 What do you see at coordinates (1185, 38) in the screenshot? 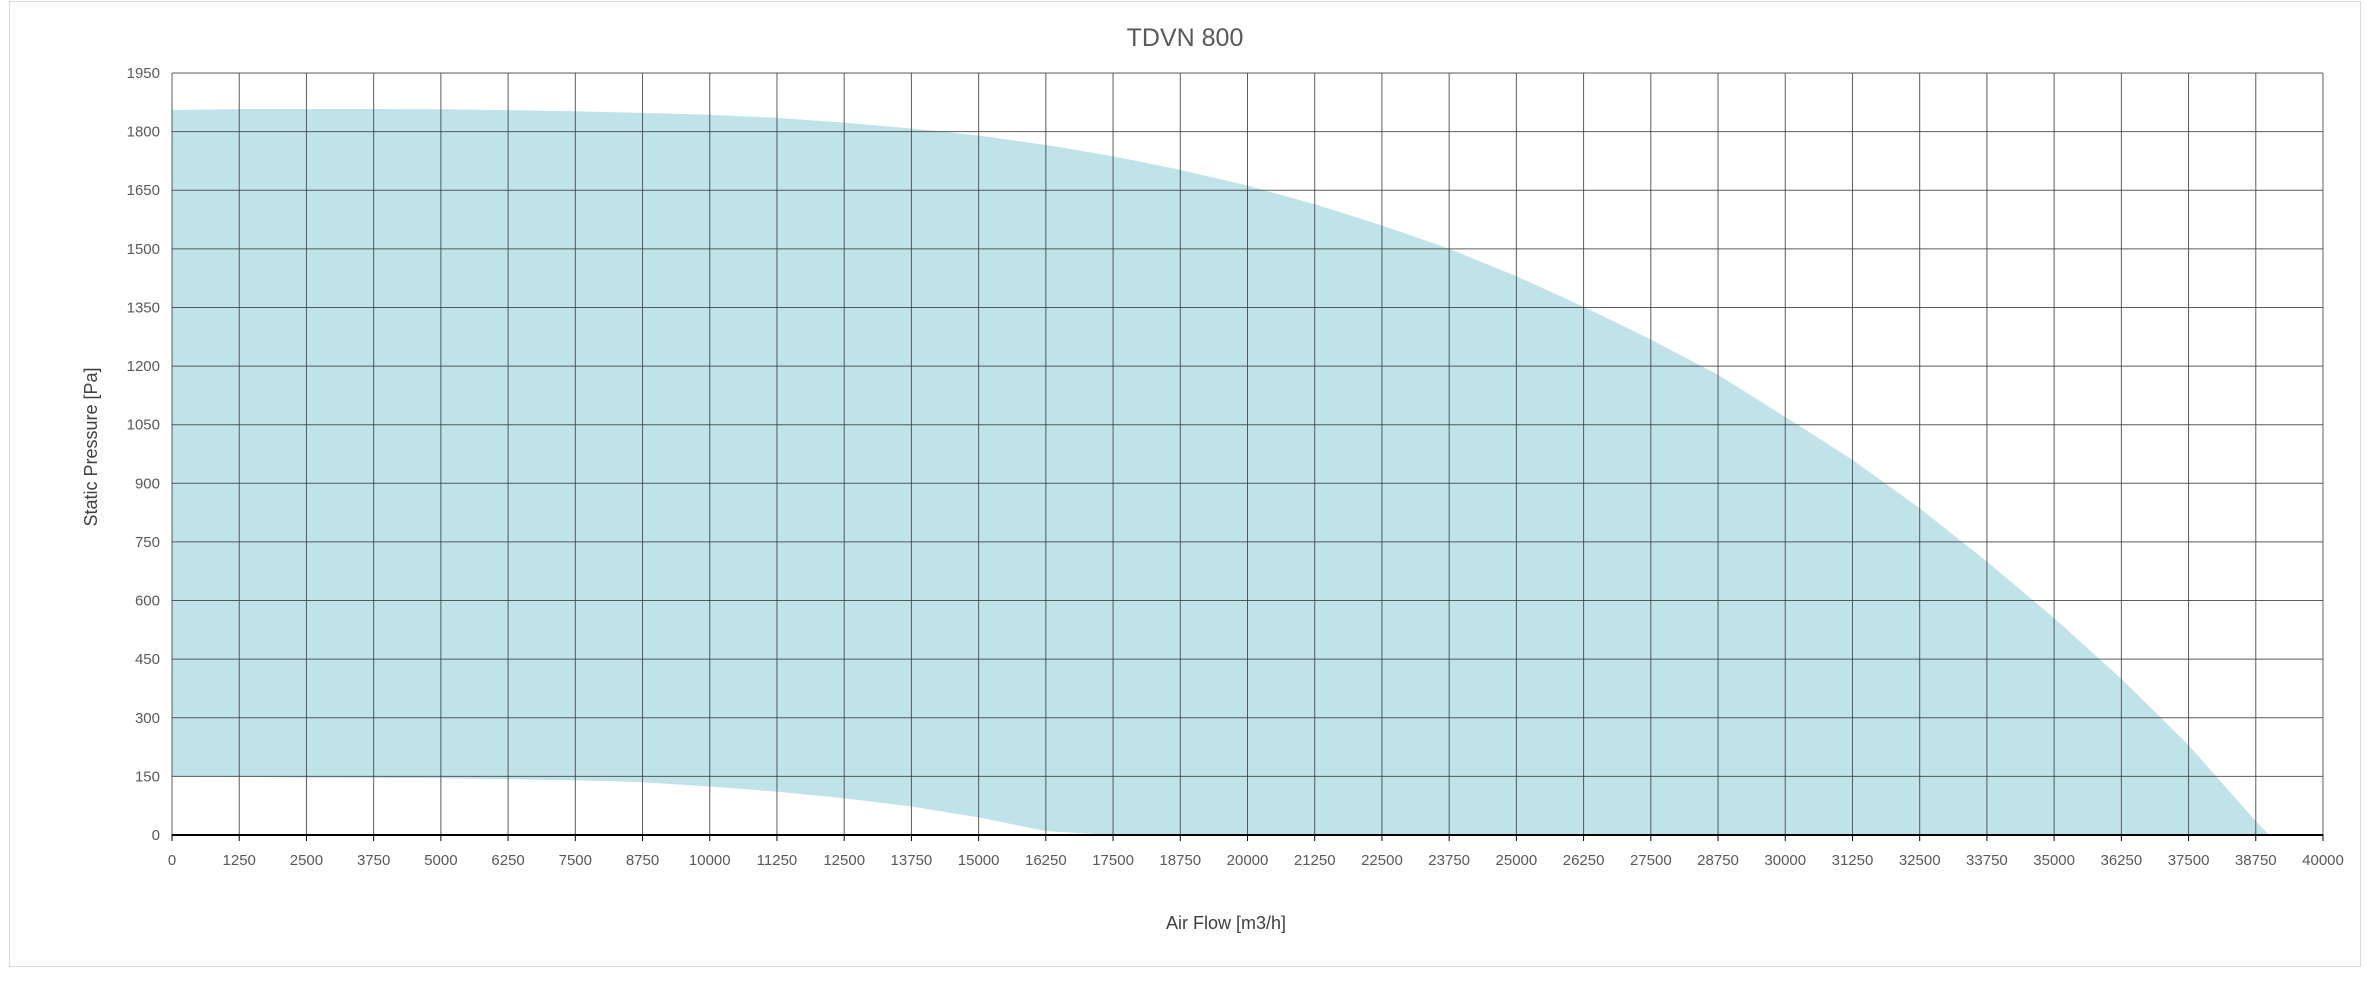
I see `chart-title: TDVN 800` at bounding box center [1185, 38].